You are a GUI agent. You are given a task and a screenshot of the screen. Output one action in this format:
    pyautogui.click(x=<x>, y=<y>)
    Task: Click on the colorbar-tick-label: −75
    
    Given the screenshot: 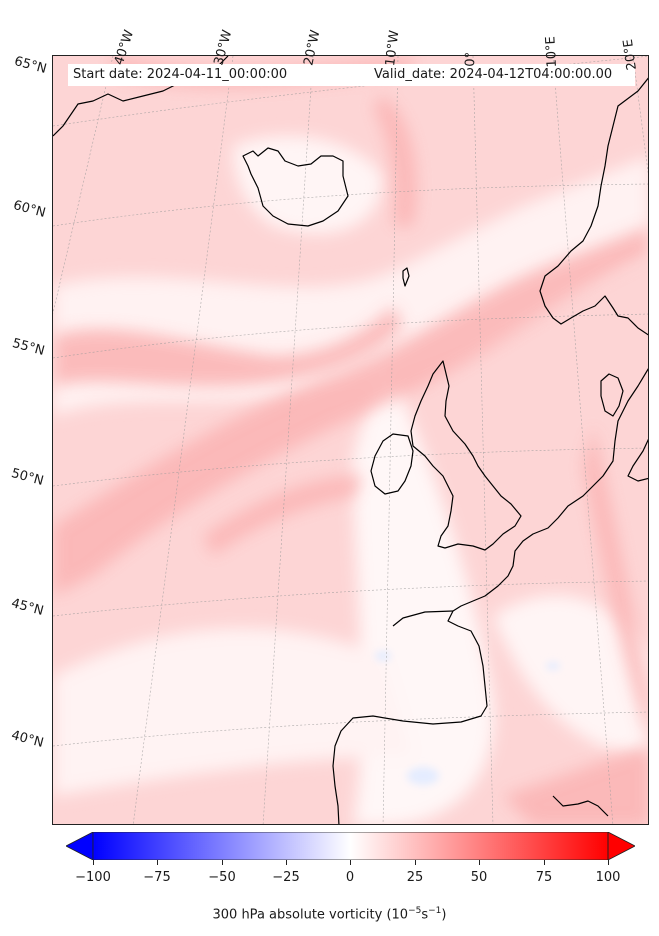 What is the action you would take?
    pyautogui.click(x=157, y=877)
    